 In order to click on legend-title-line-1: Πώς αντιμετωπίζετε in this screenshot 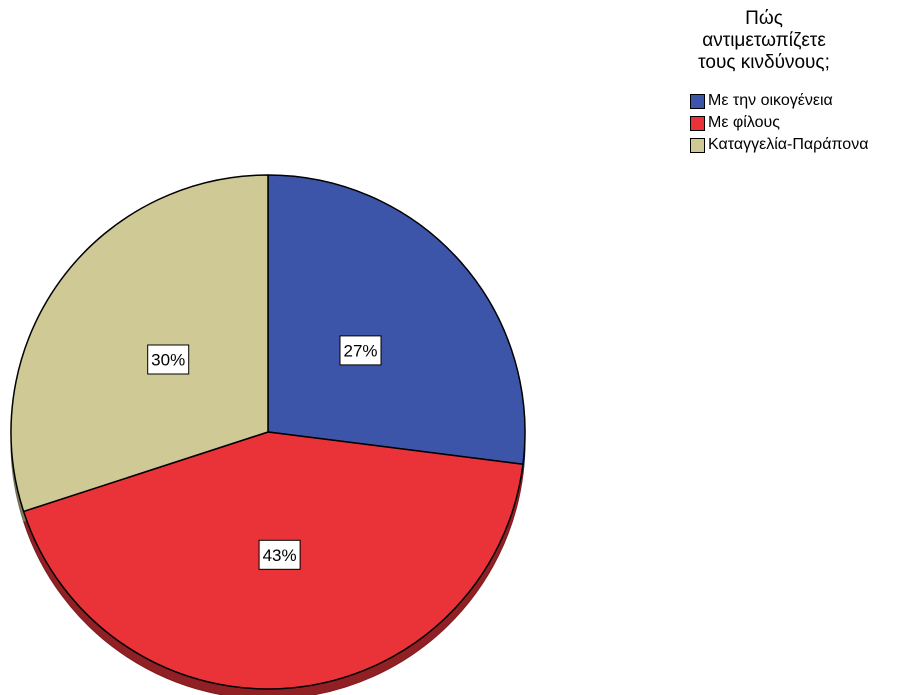, I will do `click(764, 29)`.